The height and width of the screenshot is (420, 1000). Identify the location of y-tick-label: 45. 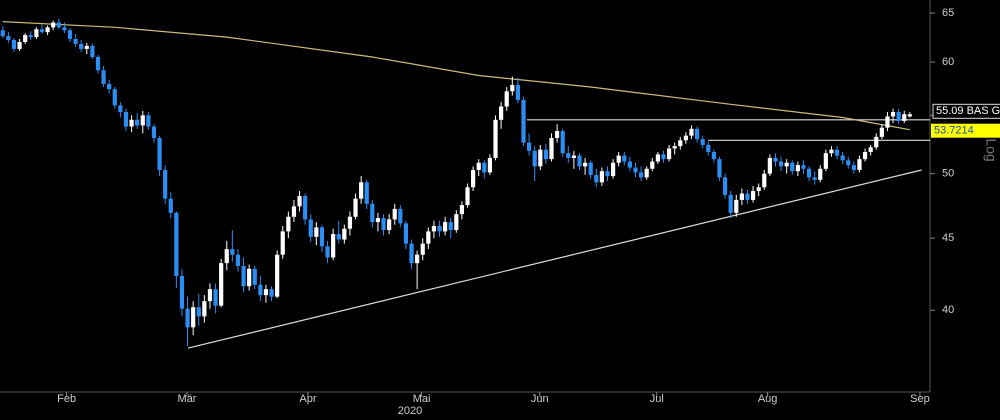
(948, 238).